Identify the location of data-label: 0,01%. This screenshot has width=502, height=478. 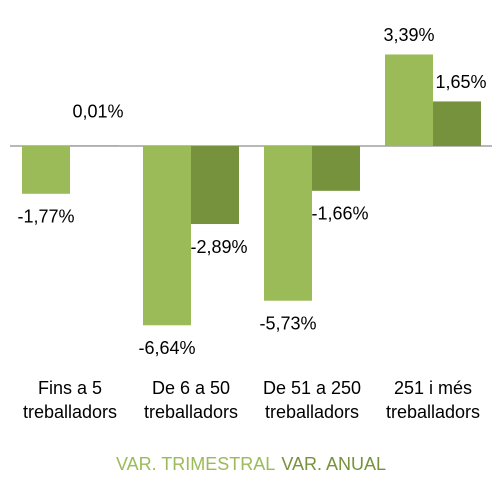
(97, 111).